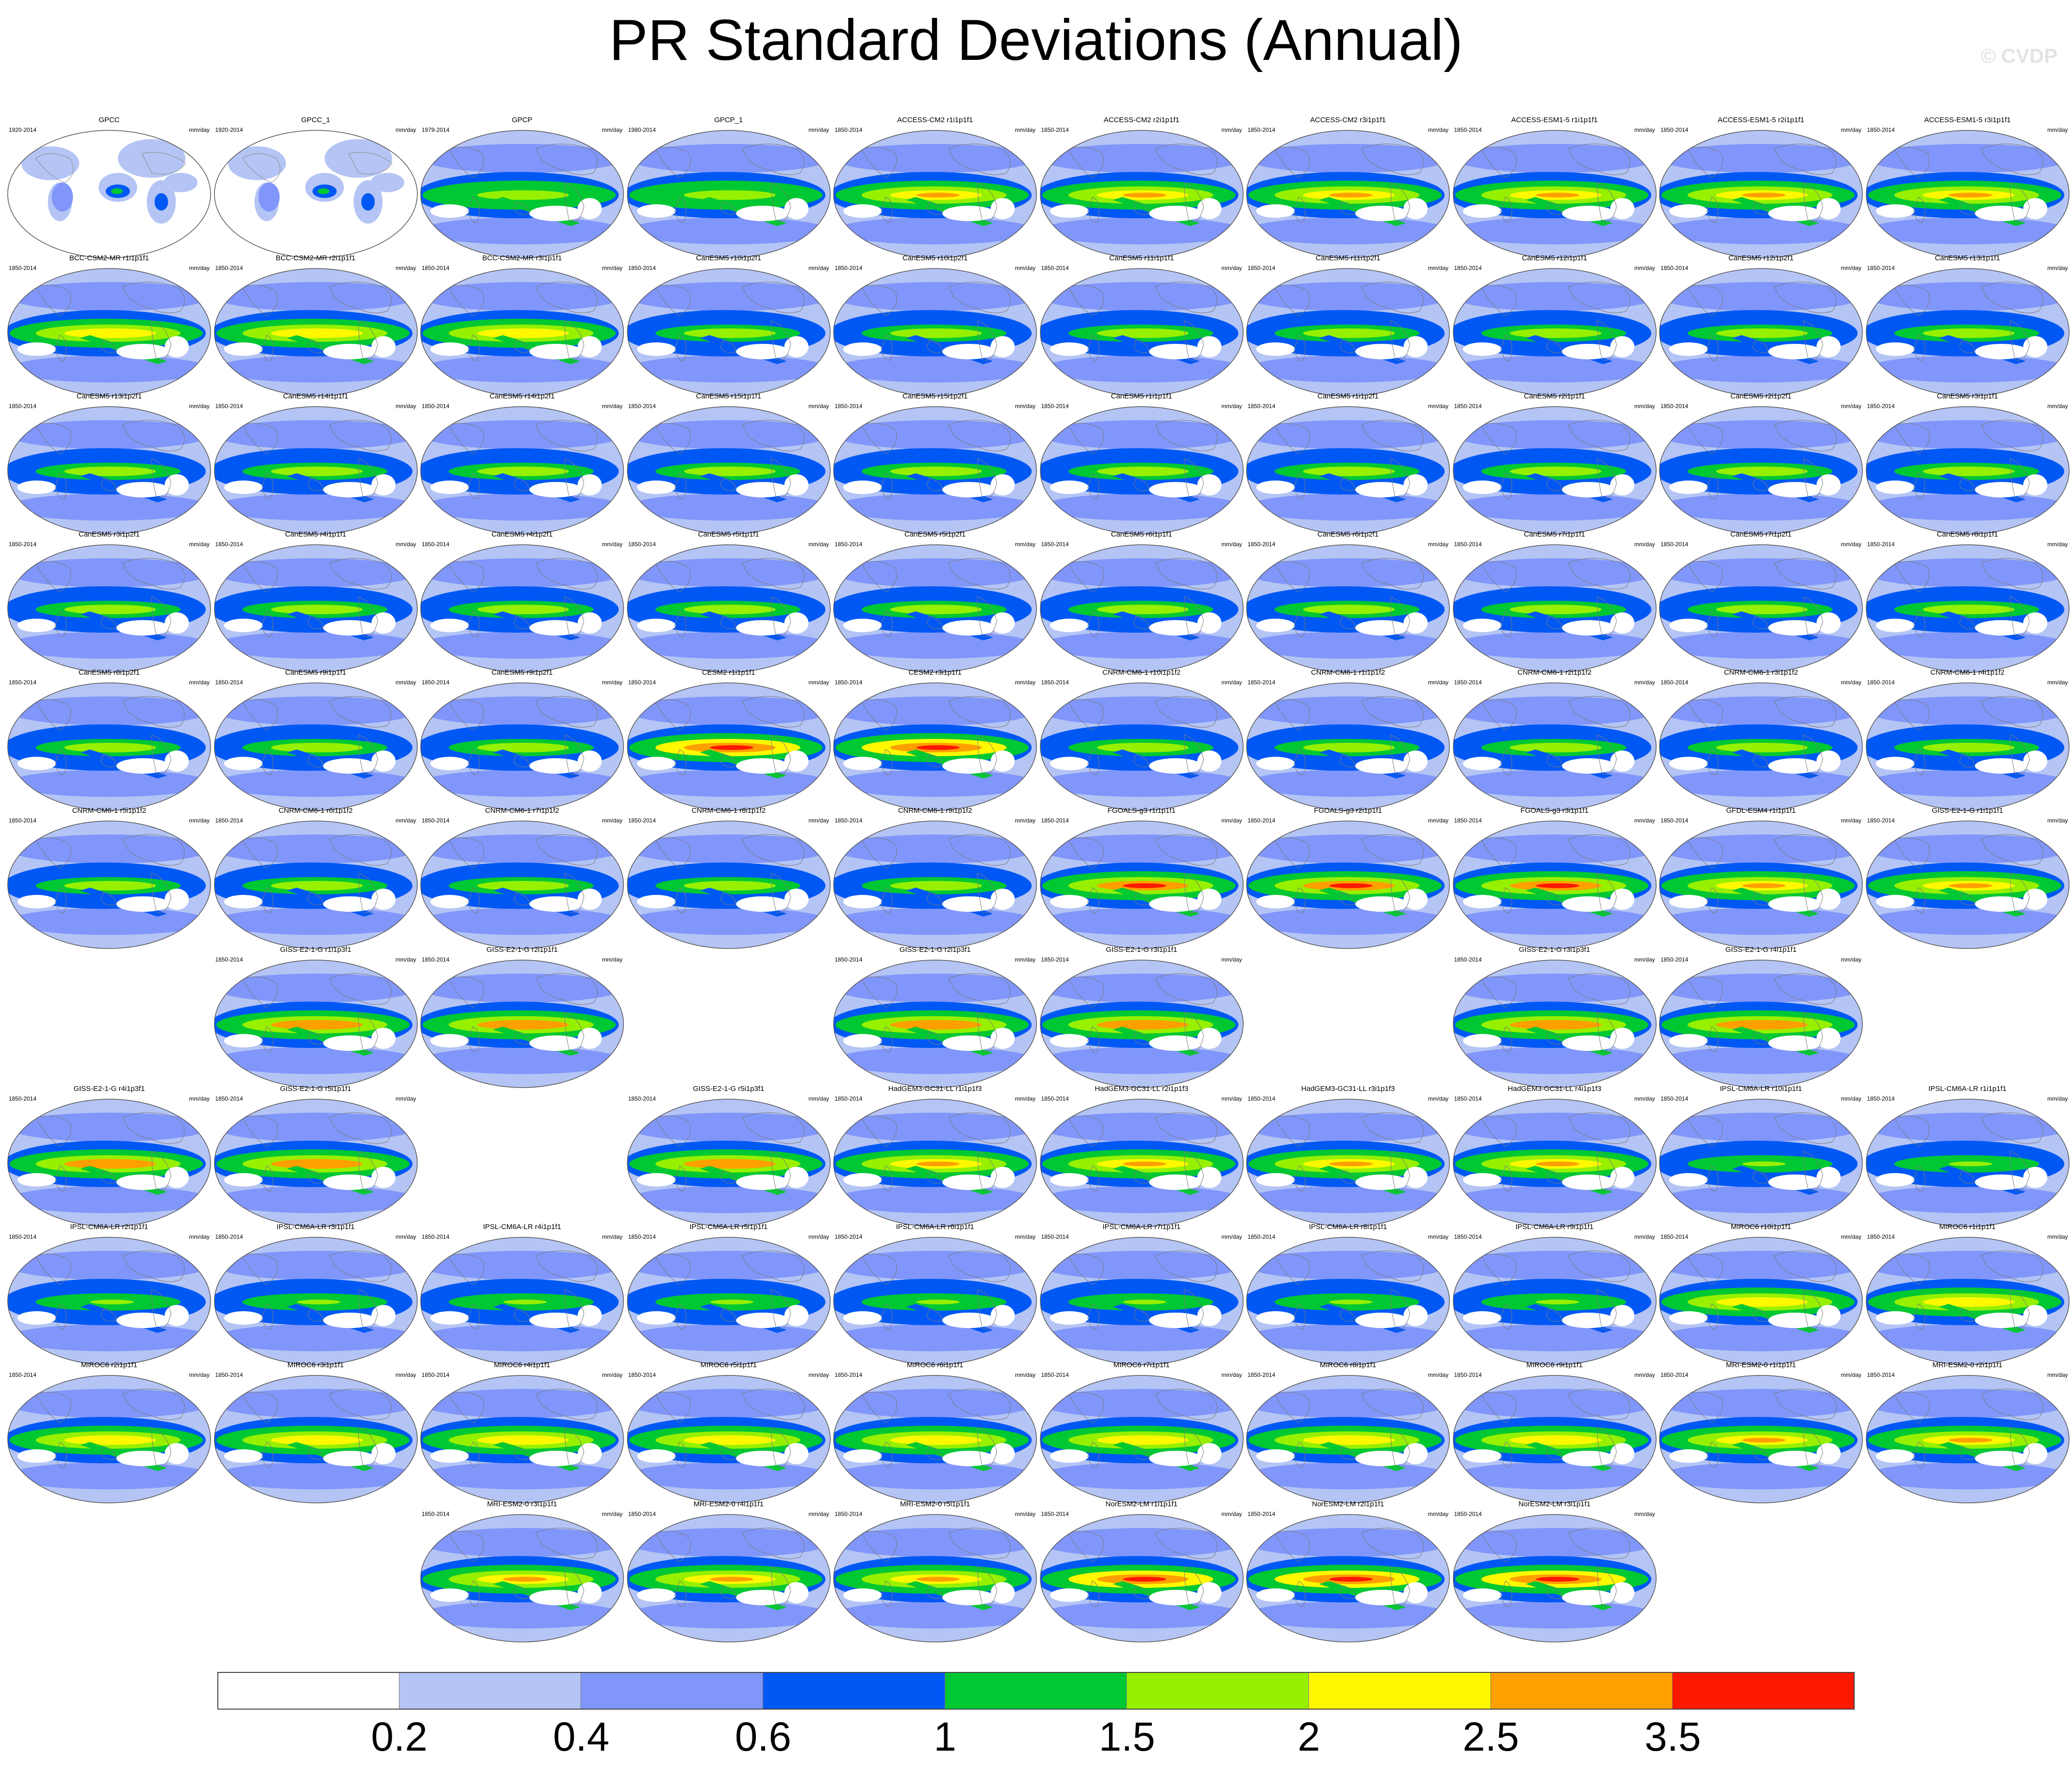  Describe the element at coordinates (935, 1158) in the screenshot. I see `map-panel: HadGEM3-GC31-LL r1i1p1f3 1850-2014 mm/day` at that location.